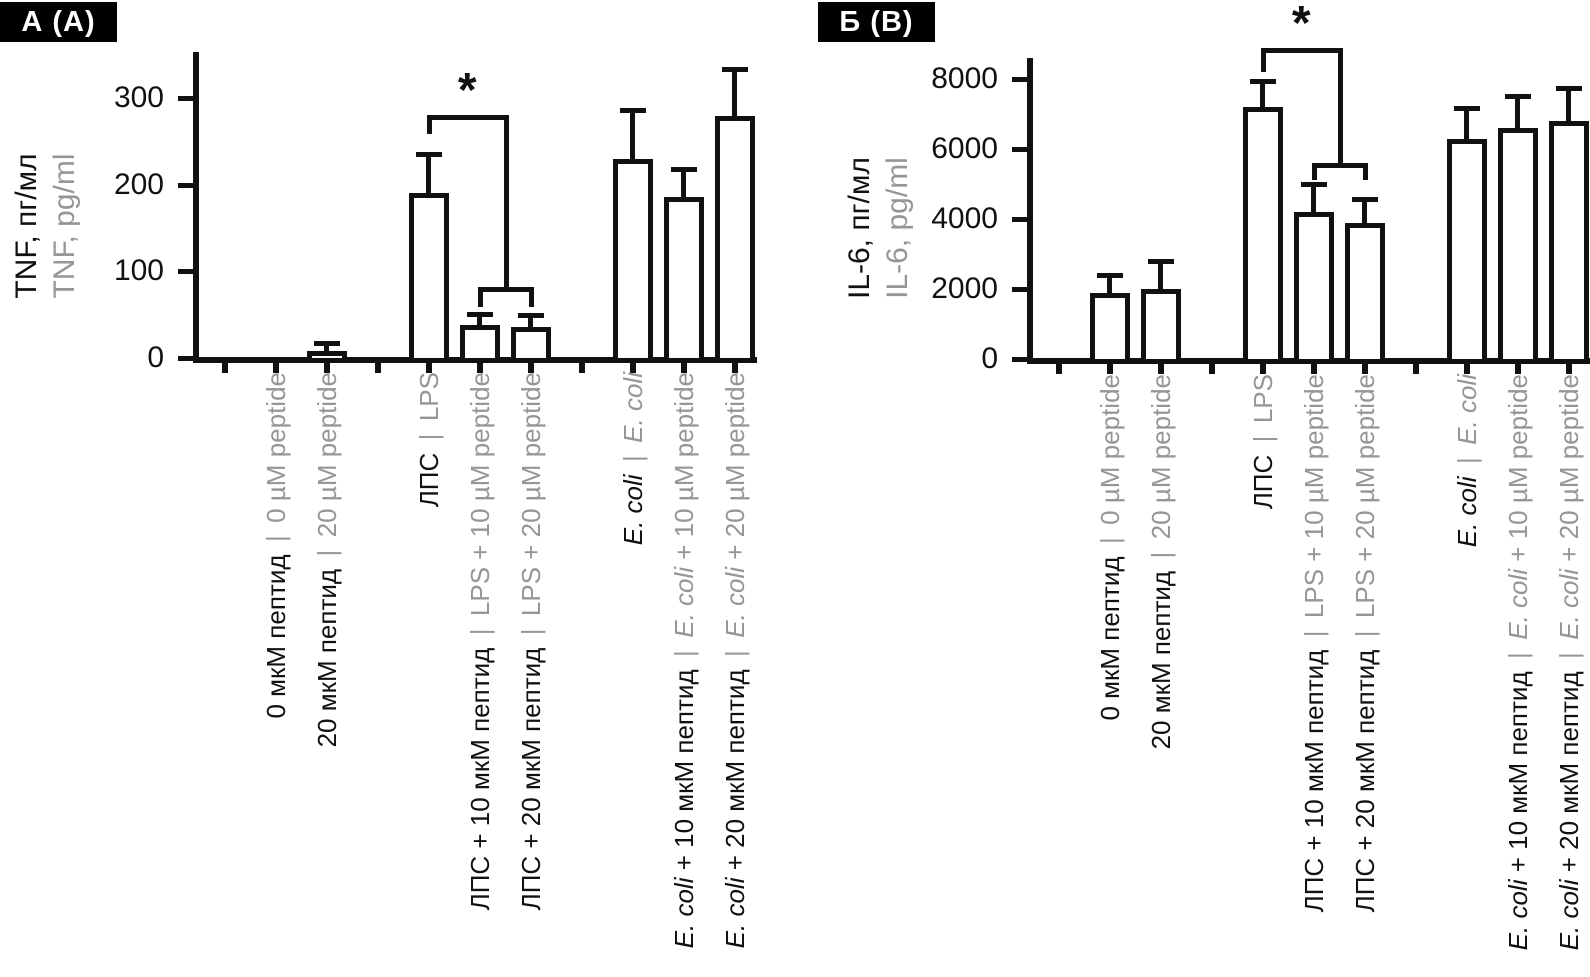 This screenshot has height=977, width=1590. Describe the element at coordinates (1518, 811) in the screenshot. I see `x-label-ru: E. coli + 10 мкМ пептид` at that location.